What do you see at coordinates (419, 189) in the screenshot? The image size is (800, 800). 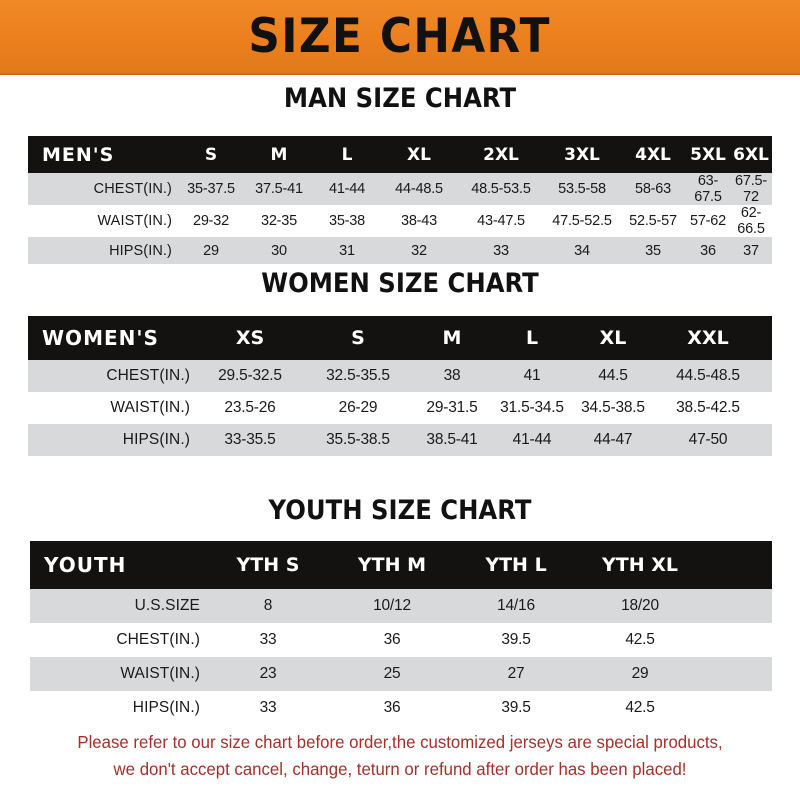 I see `man-table-cell: 44-48.5` at bounding box center [419, 189].